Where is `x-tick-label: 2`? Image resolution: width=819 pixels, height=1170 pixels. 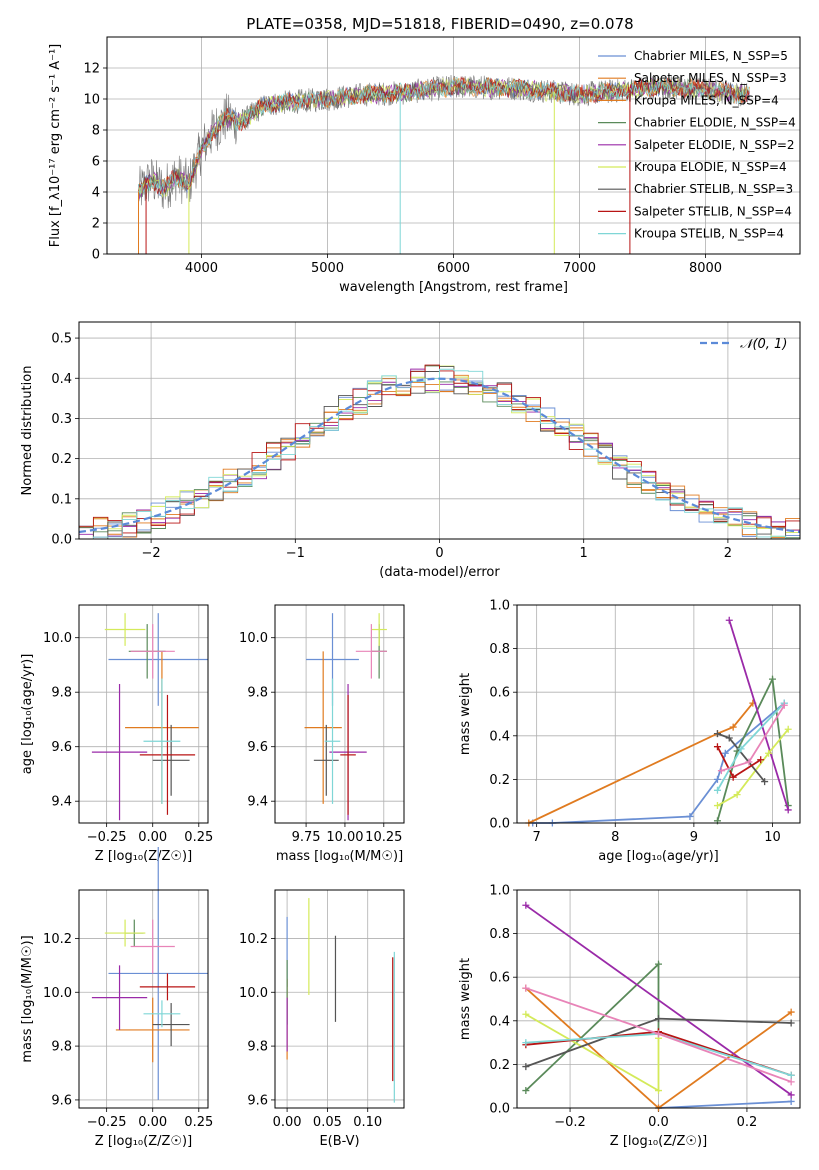 x-tick-label: 2 is located at coordinates (728, 553).